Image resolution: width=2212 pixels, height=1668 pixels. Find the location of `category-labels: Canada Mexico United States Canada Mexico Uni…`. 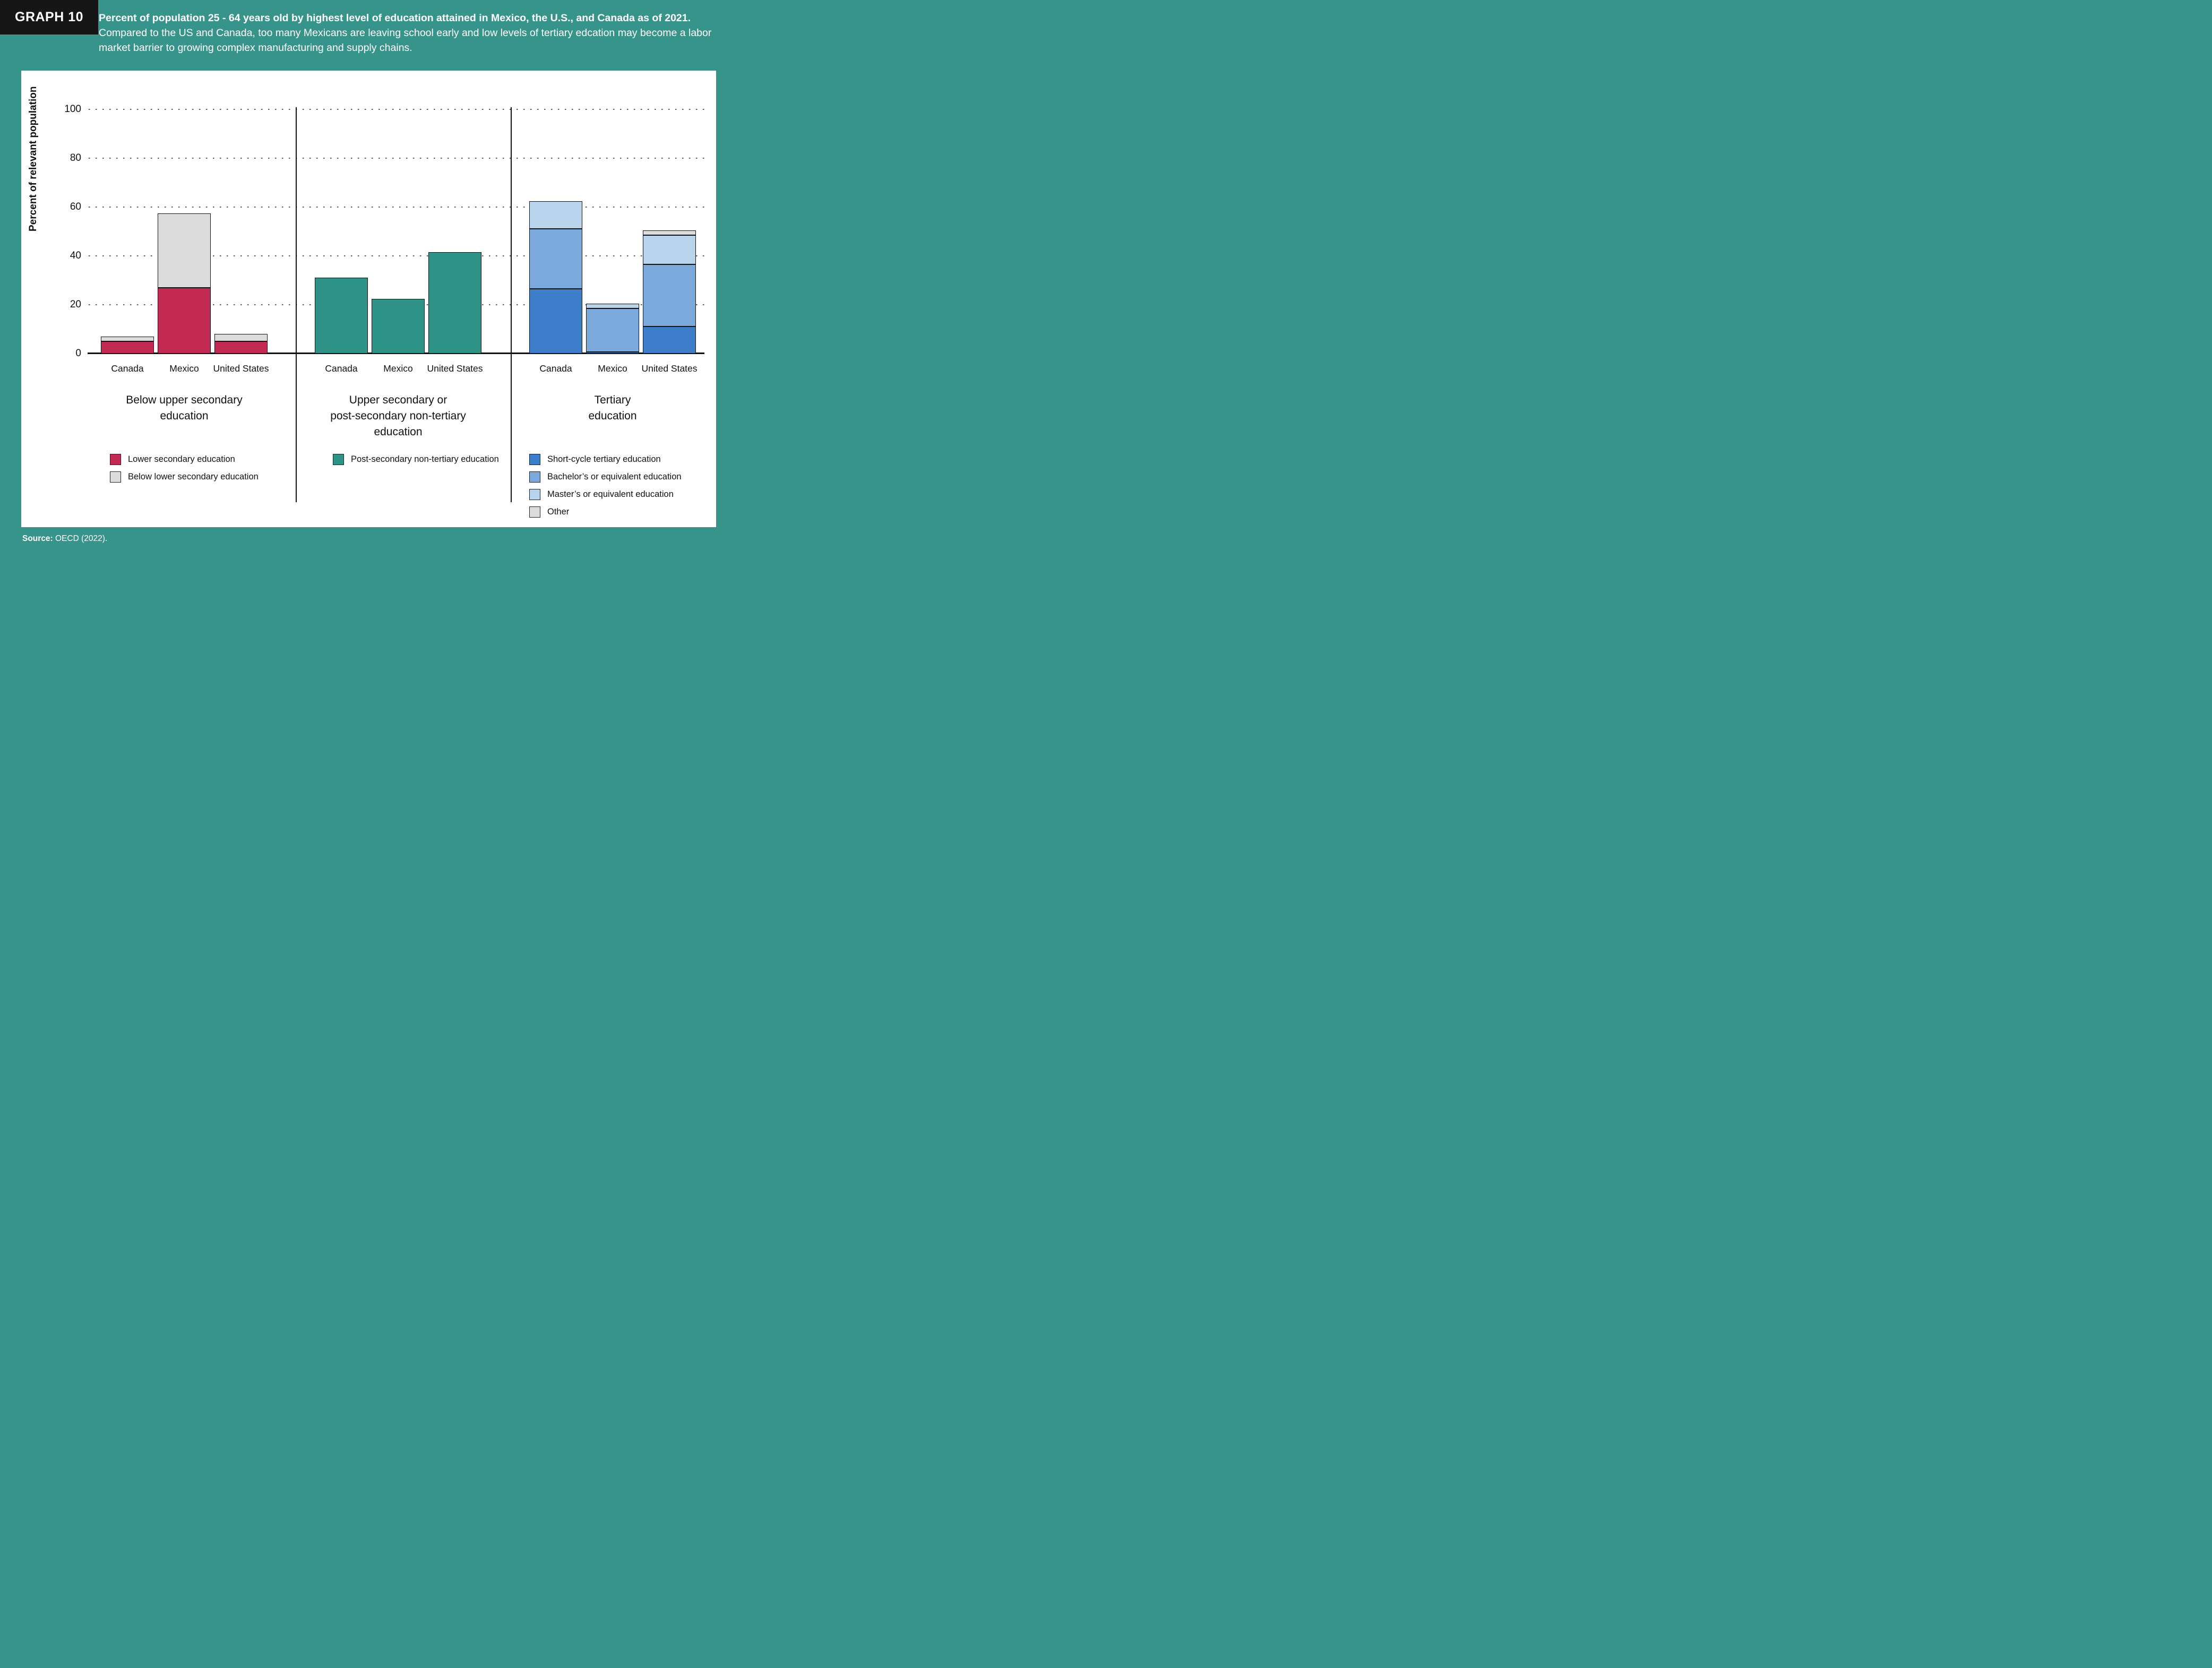

category-labels: Canada Mexico United States Canada Mexico Uni… is located at coordinates (397, 371).